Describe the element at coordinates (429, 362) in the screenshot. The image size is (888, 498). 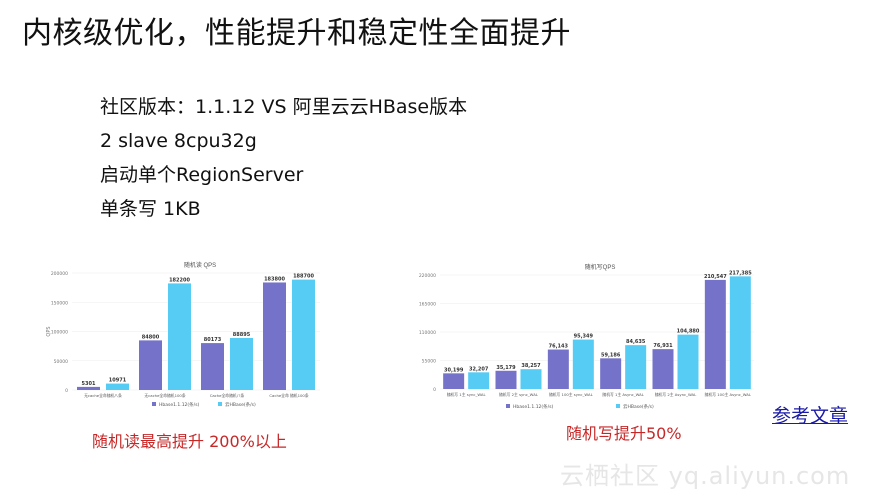
I see `y-tick-label: 55000` at that location.